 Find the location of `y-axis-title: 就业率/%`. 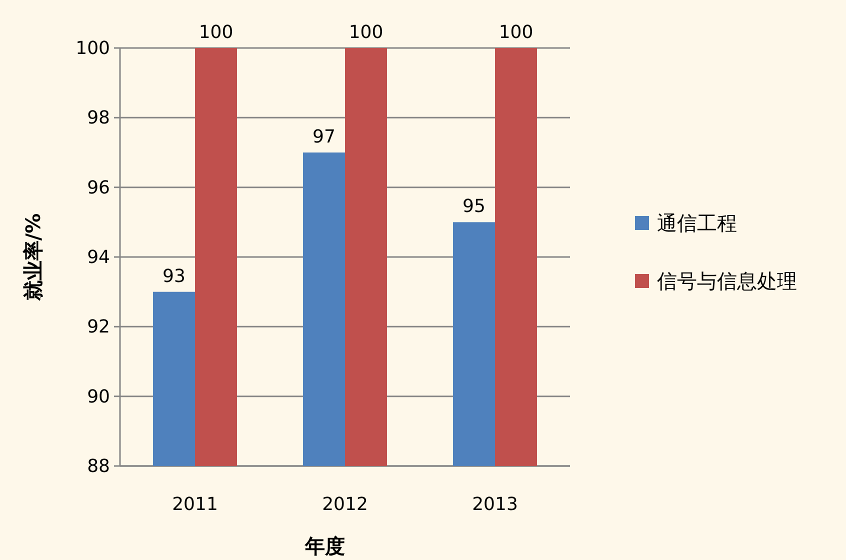

y-axis-title: 就业率/% is located at coordinates (33, 257).